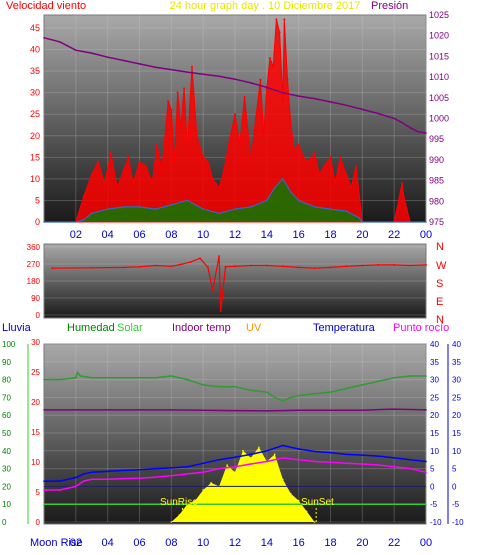  What do you see at coordinates (91, 328) in the screenshot?
I see `legend-humidity: Humedad` at bounding box center [91, 328].